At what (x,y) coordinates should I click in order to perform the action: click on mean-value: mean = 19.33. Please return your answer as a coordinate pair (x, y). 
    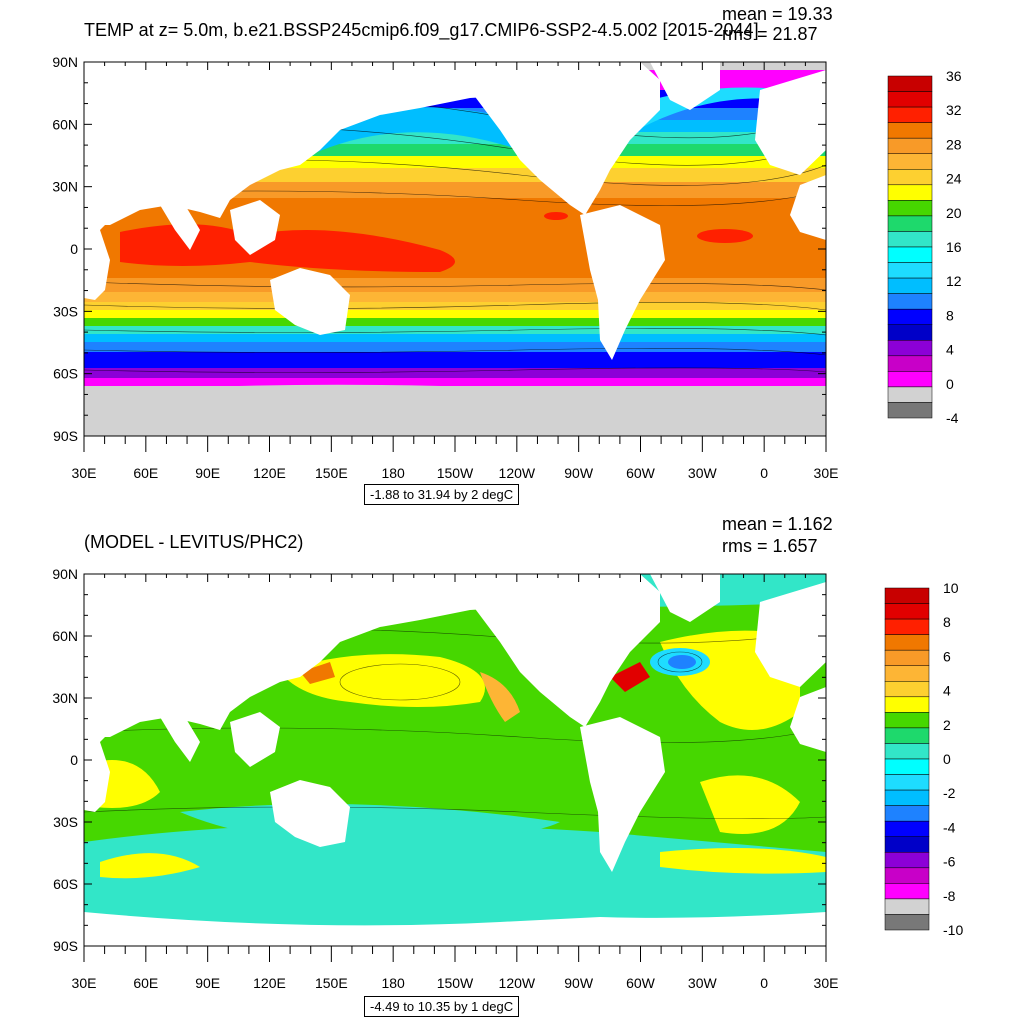
    Looking at the image, I should click on (777, 14).